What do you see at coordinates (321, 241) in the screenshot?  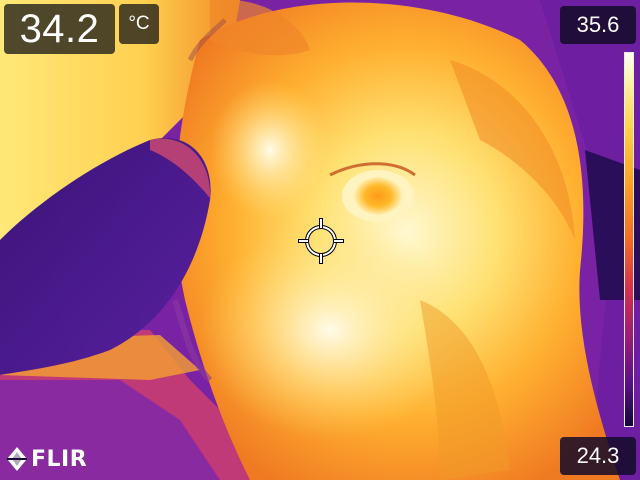 I see `crosshair-icon` at bounding box center [321, 241].